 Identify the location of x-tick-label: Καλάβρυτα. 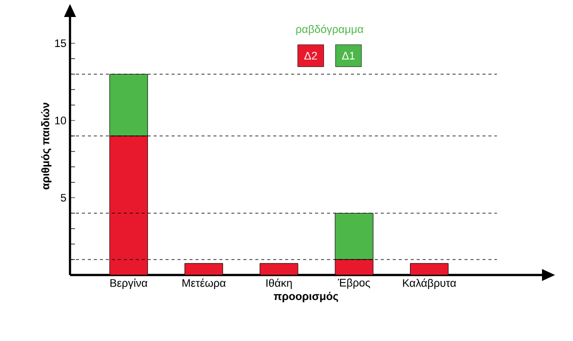
(429, 284).